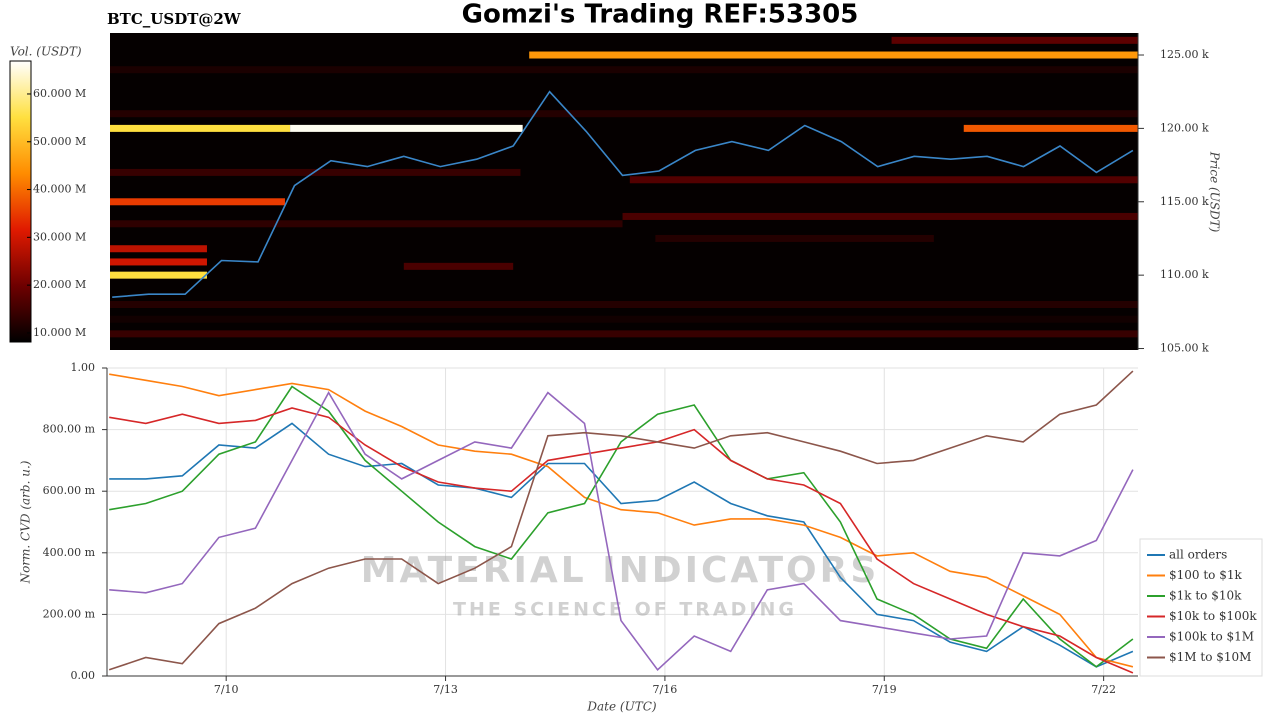  Describe the element at coordinates (1213, 616) in the screenshot. I see `legend-label: $10k to $100k` at that location.